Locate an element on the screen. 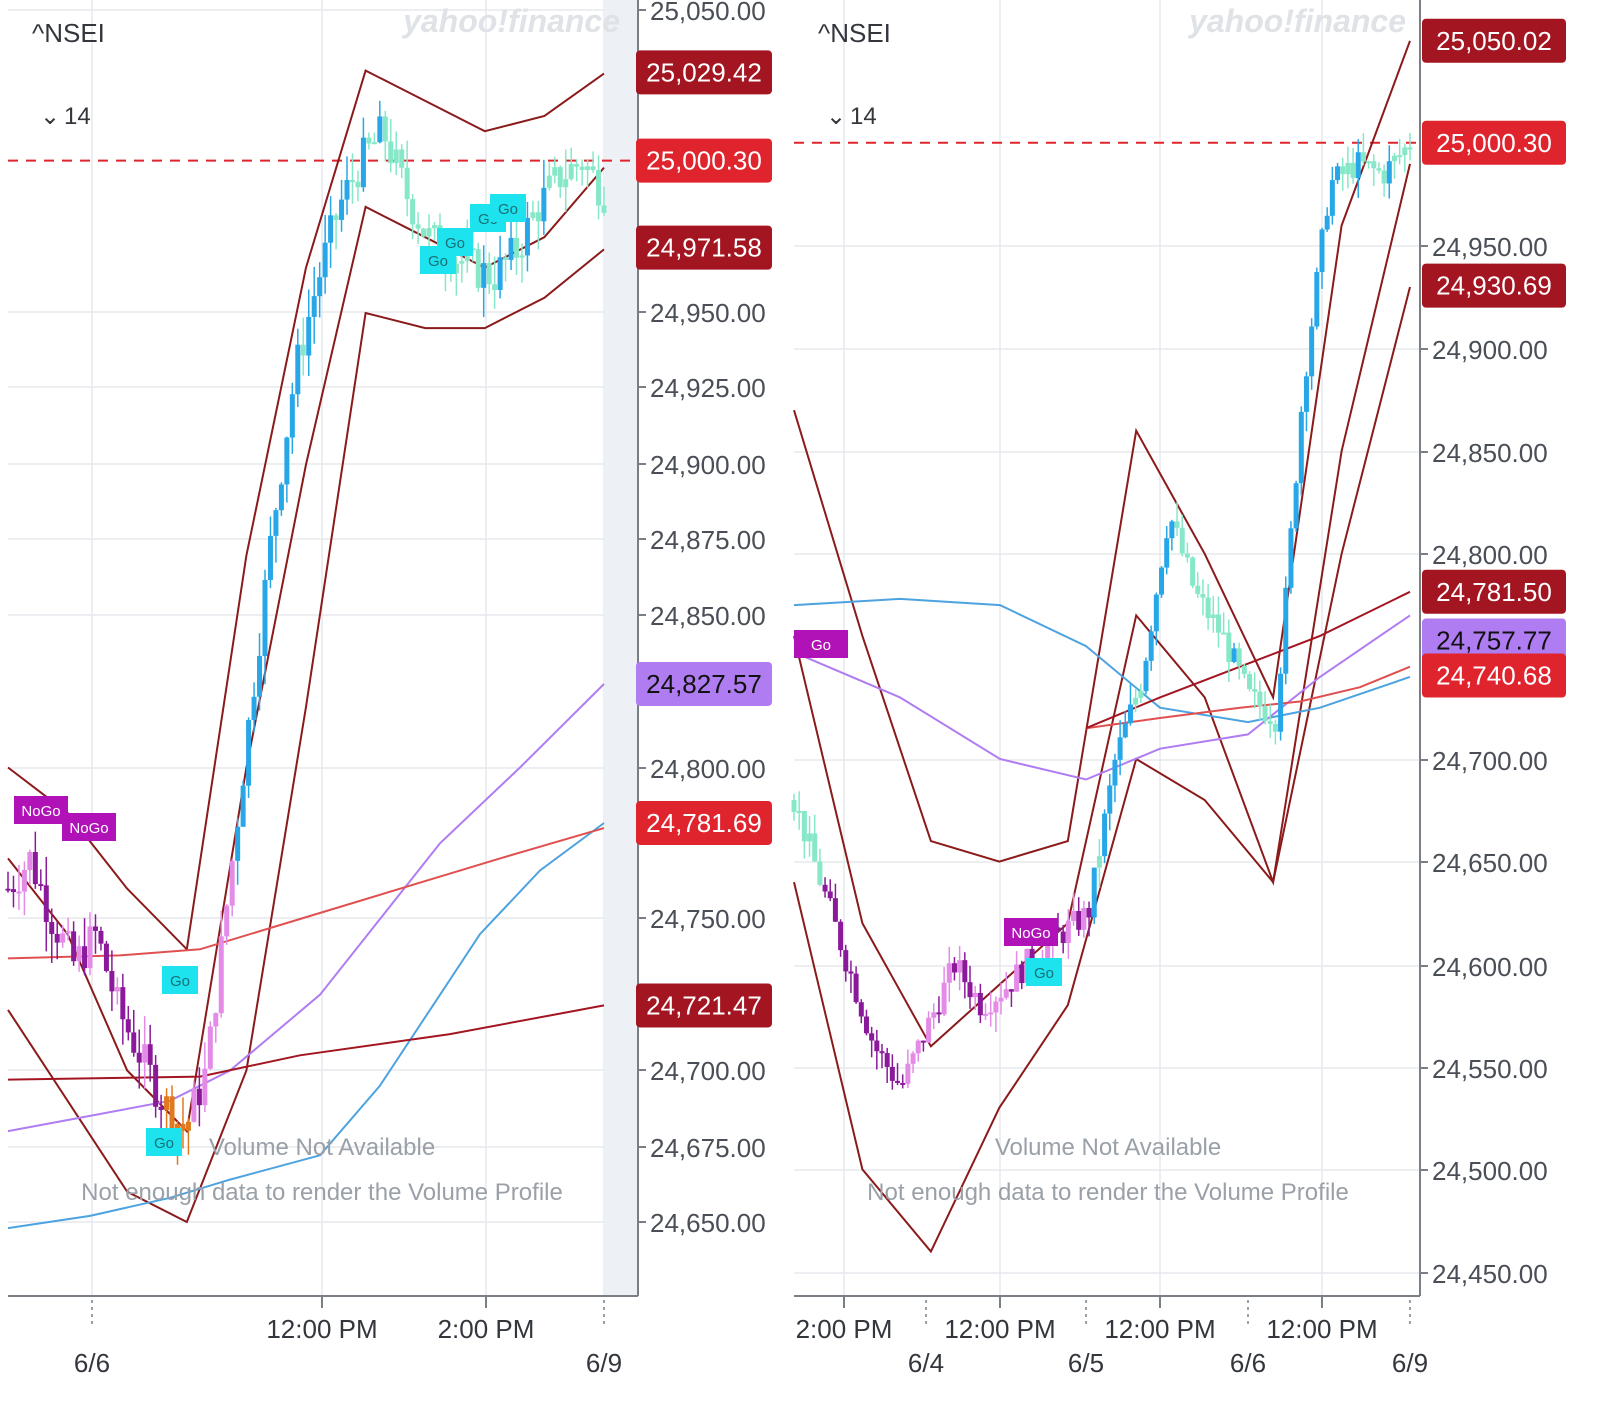 The image size is (1600, 1423). signal-label: NoGo is located at coordinates (1030, 933).